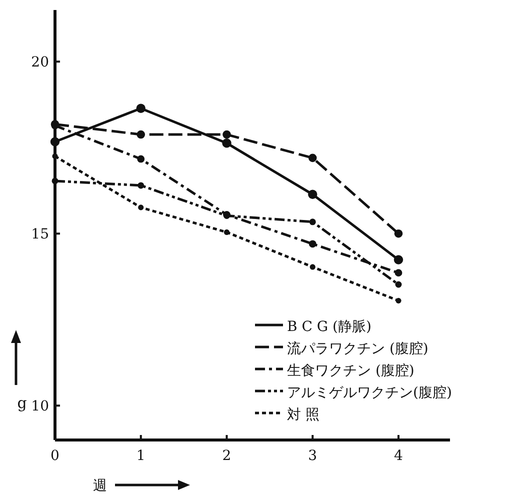 This screenshot has width=519, height=501. Describe the element at coordinates (369, 393) in the screenshot. I see `legend-label: アルミゲルワクチン(腹腔)` at that location.